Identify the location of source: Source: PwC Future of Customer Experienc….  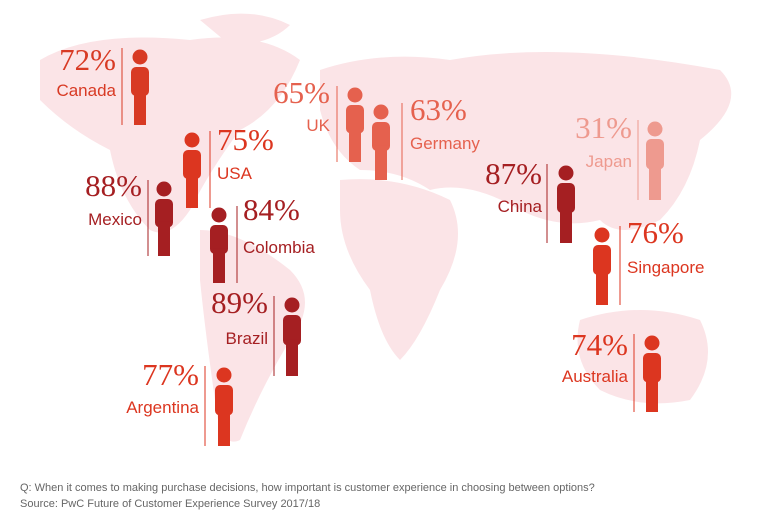
(170, 504).